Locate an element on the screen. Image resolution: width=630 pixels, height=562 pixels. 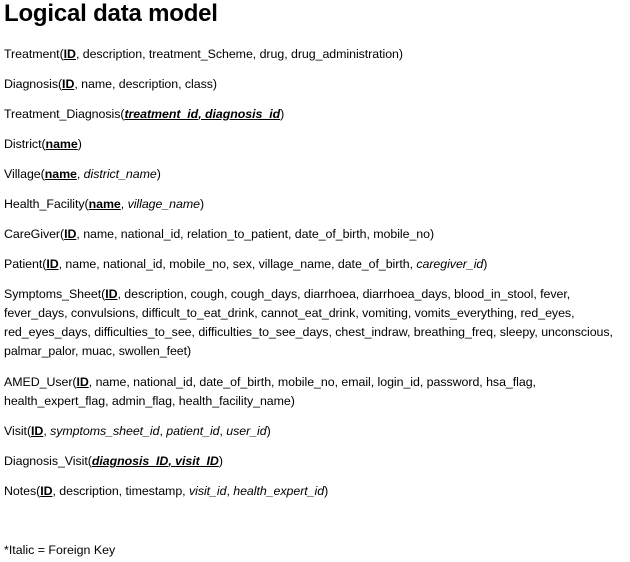
attribute: sleepy is located at coordinates (517, 332).